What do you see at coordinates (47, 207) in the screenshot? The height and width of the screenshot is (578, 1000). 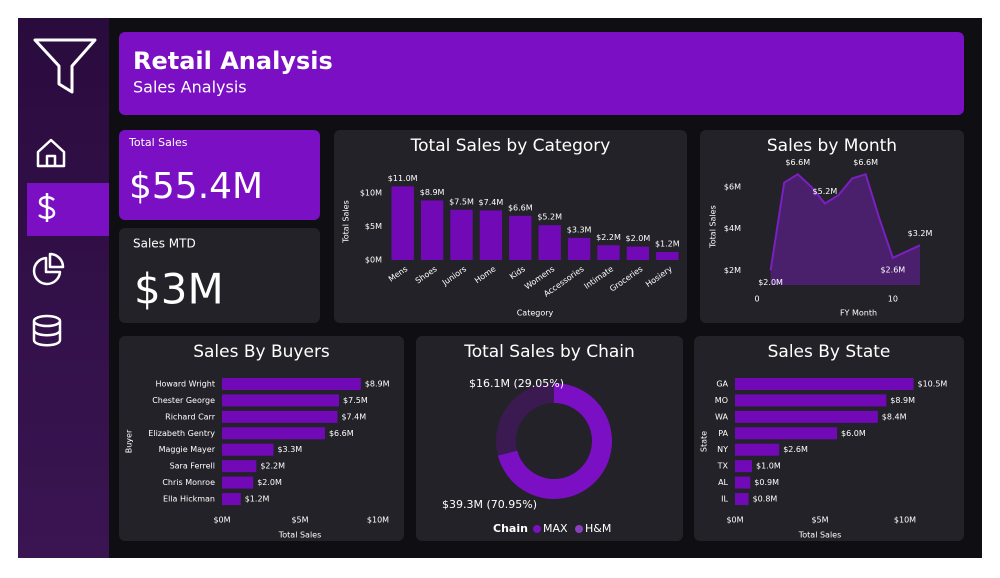 I see `dollar-icon` at bounding box center [47, 207].